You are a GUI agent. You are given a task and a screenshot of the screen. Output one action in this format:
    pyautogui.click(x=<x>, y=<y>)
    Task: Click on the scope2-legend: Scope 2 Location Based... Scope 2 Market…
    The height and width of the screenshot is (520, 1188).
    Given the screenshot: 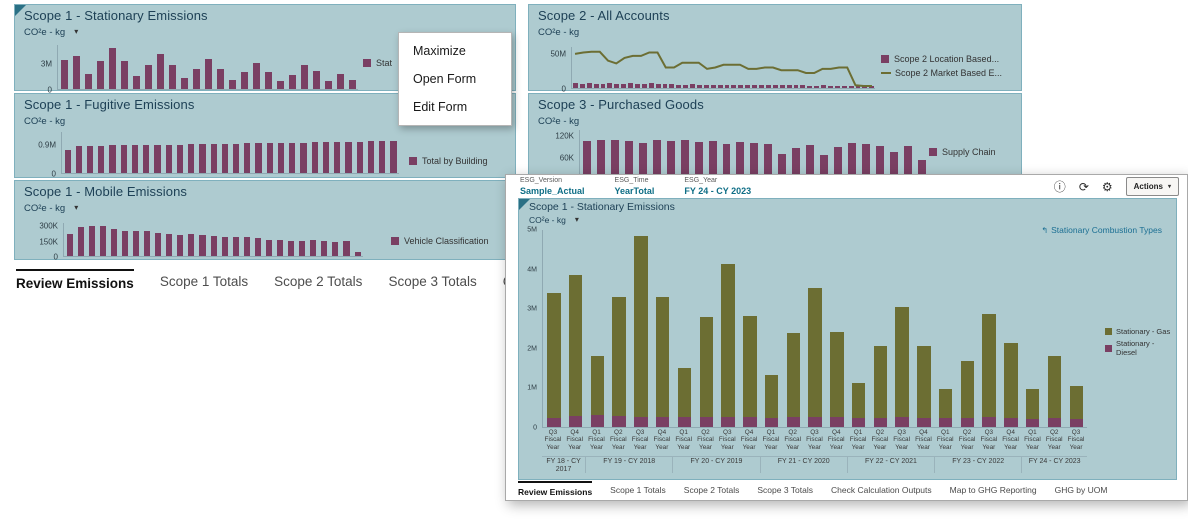 What is the action you would take?
    pyautogui.click(x=941, y=68)
    